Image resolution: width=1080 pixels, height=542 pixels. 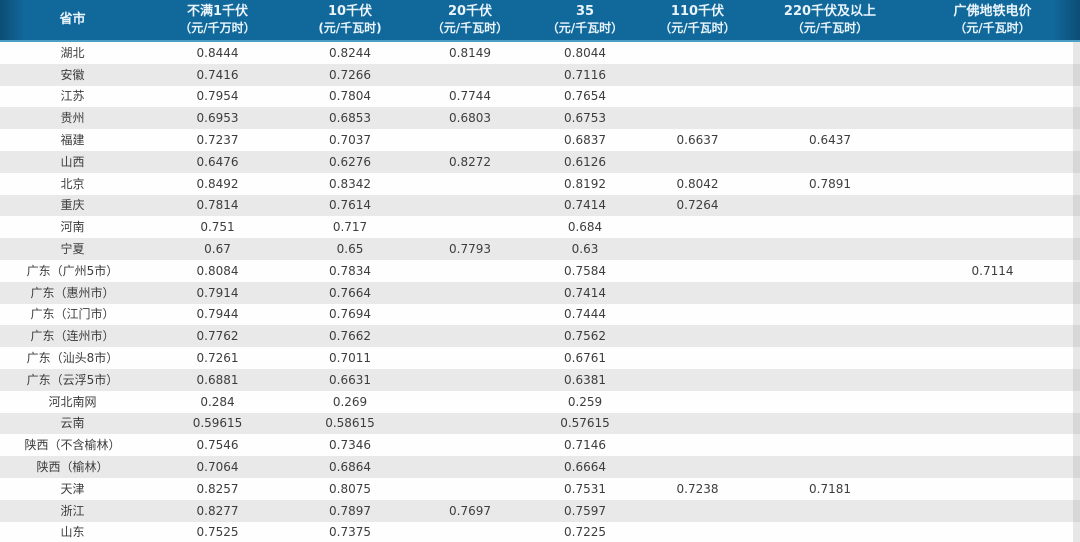 What do you see at coordinates (217, 249) in the screenshot?
I see `price-cell: 0.67` at bounding box center [217, 249].